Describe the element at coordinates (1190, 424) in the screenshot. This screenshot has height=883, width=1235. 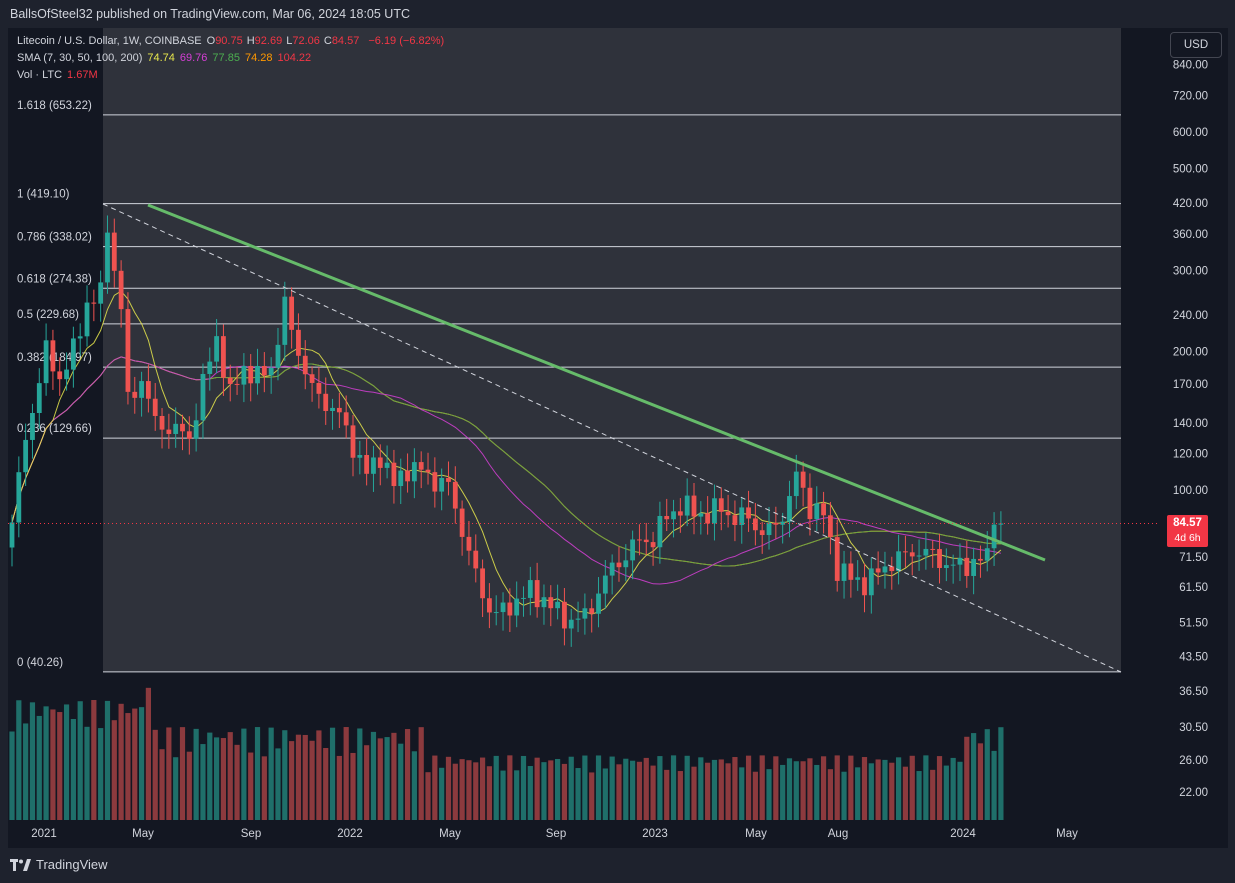
I see `y-tick-label: 140.00` at that location.